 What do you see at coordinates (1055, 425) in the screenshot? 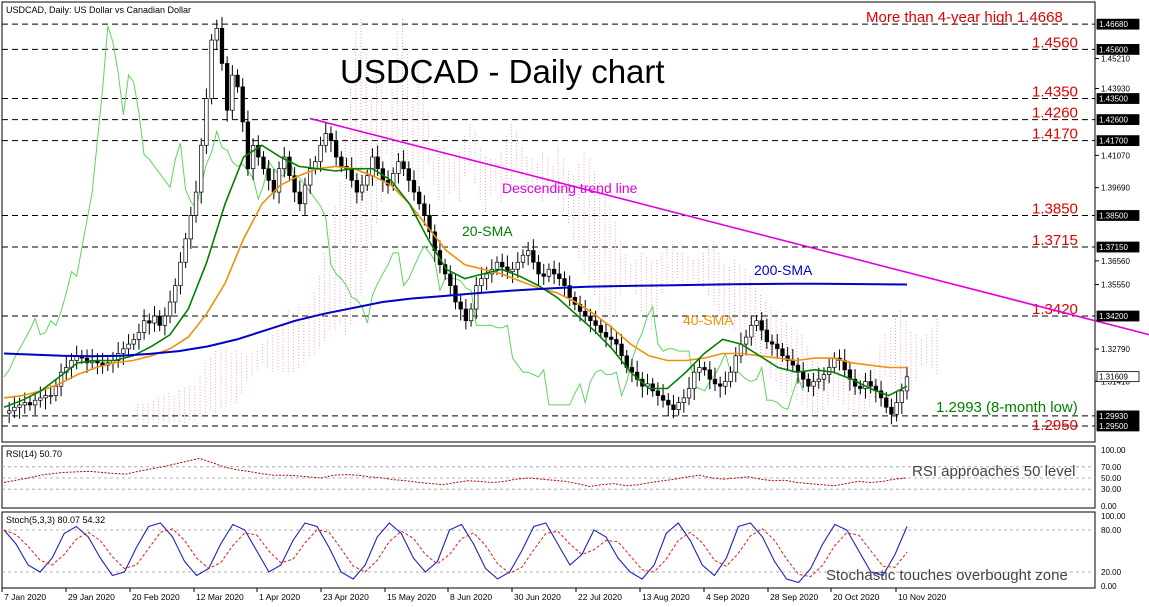
I see `level-label: 1.2950` at bounding box center [1055, 425].